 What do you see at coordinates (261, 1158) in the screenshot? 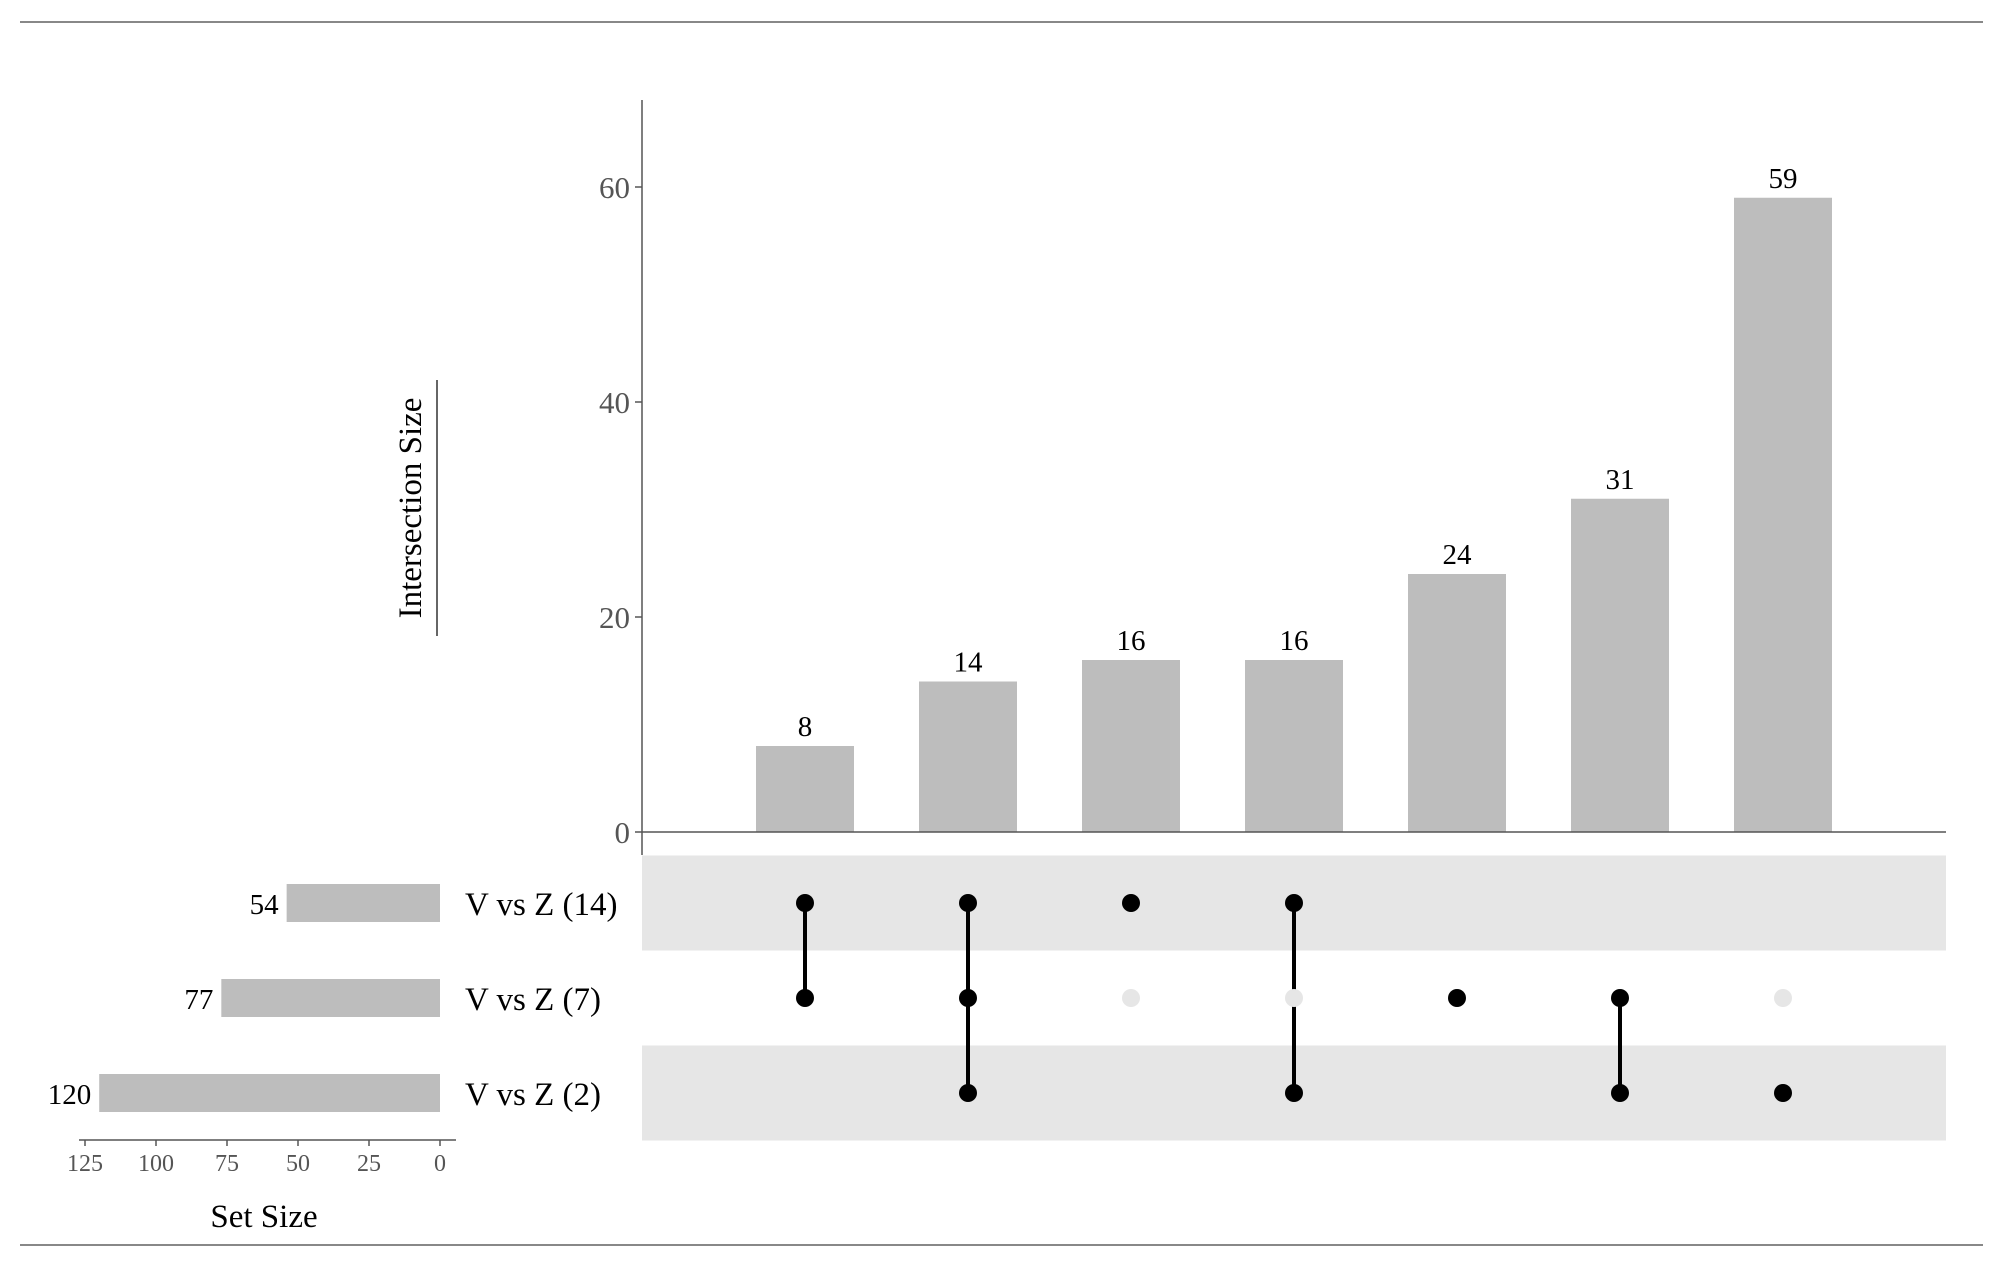
I see `set-size-axis: 125 100 75 50 25 0` at bounding box center [261, 1158].